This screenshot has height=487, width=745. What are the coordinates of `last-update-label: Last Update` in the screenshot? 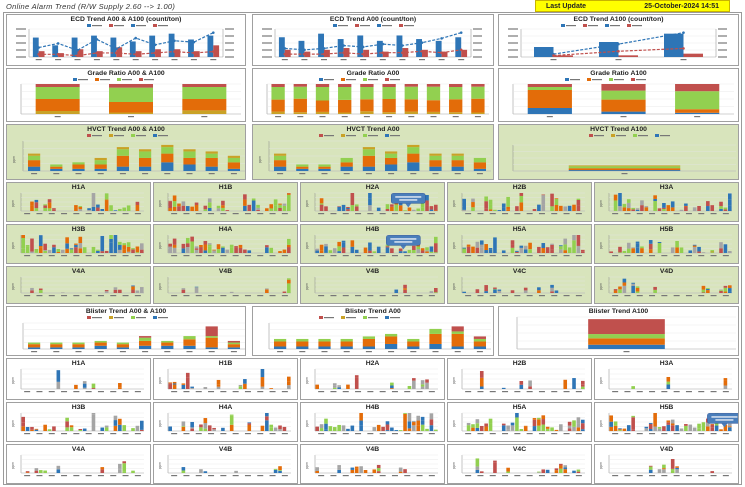 It's located at (566, 6).